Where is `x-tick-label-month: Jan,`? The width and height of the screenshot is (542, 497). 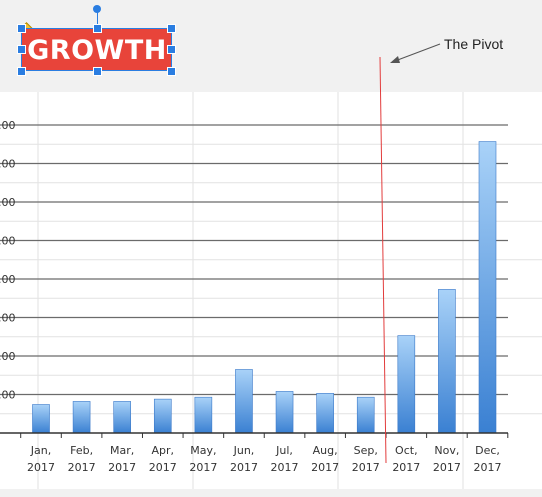 x-tick-label-month: Jan, is located at coordinates (40, 450).